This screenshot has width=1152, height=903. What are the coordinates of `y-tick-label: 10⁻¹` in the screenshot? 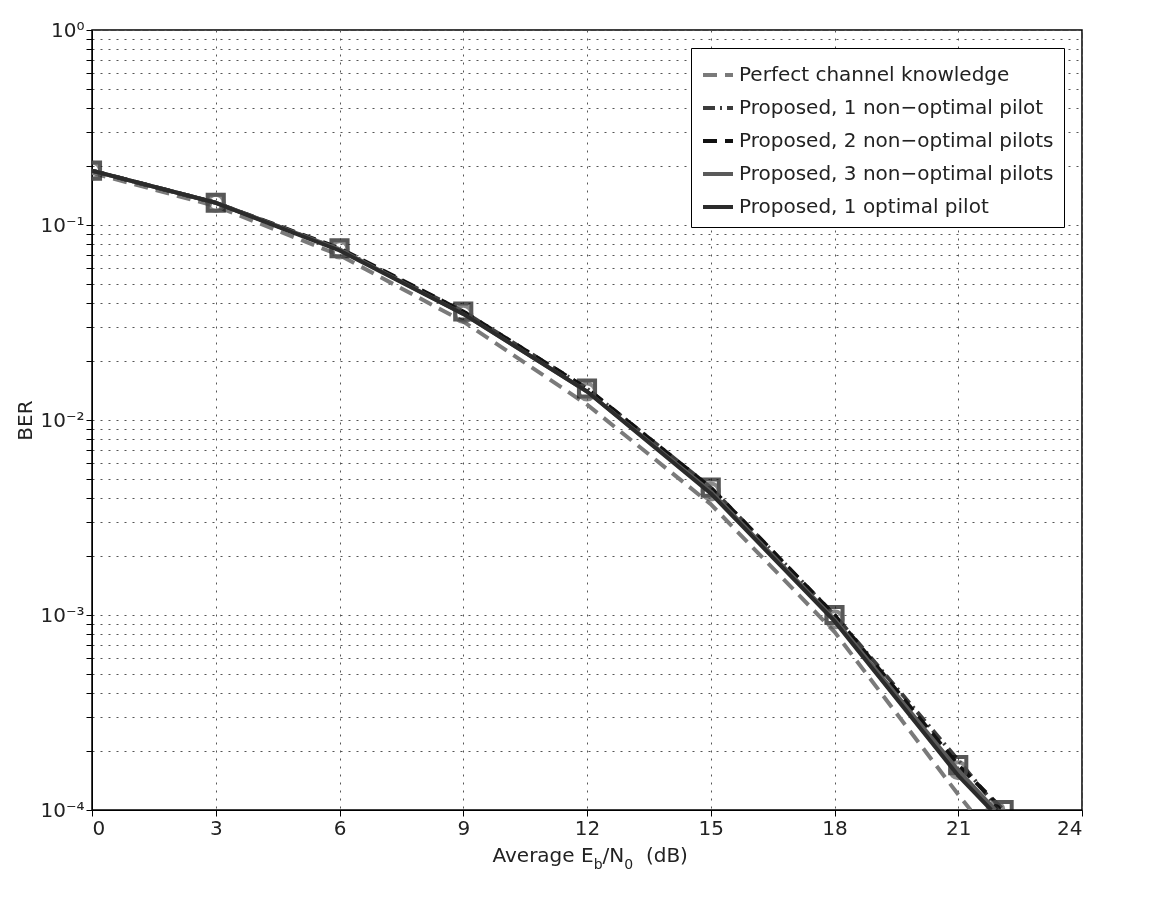 It's located at (62, 224).